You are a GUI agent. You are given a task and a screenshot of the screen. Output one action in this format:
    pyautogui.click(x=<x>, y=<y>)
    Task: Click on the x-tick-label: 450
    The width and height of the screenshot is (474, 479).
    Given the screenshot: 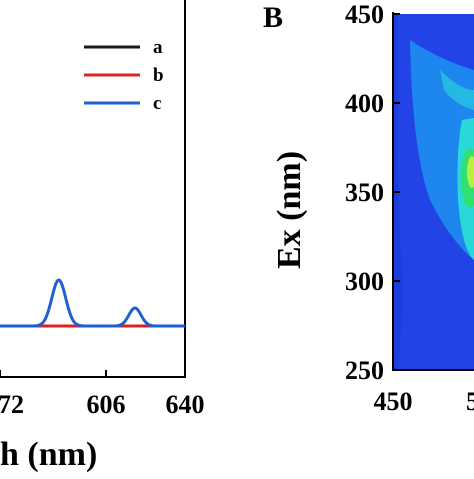 What is the action you would take?
    pyautogui.click(x=393, y=401)
    